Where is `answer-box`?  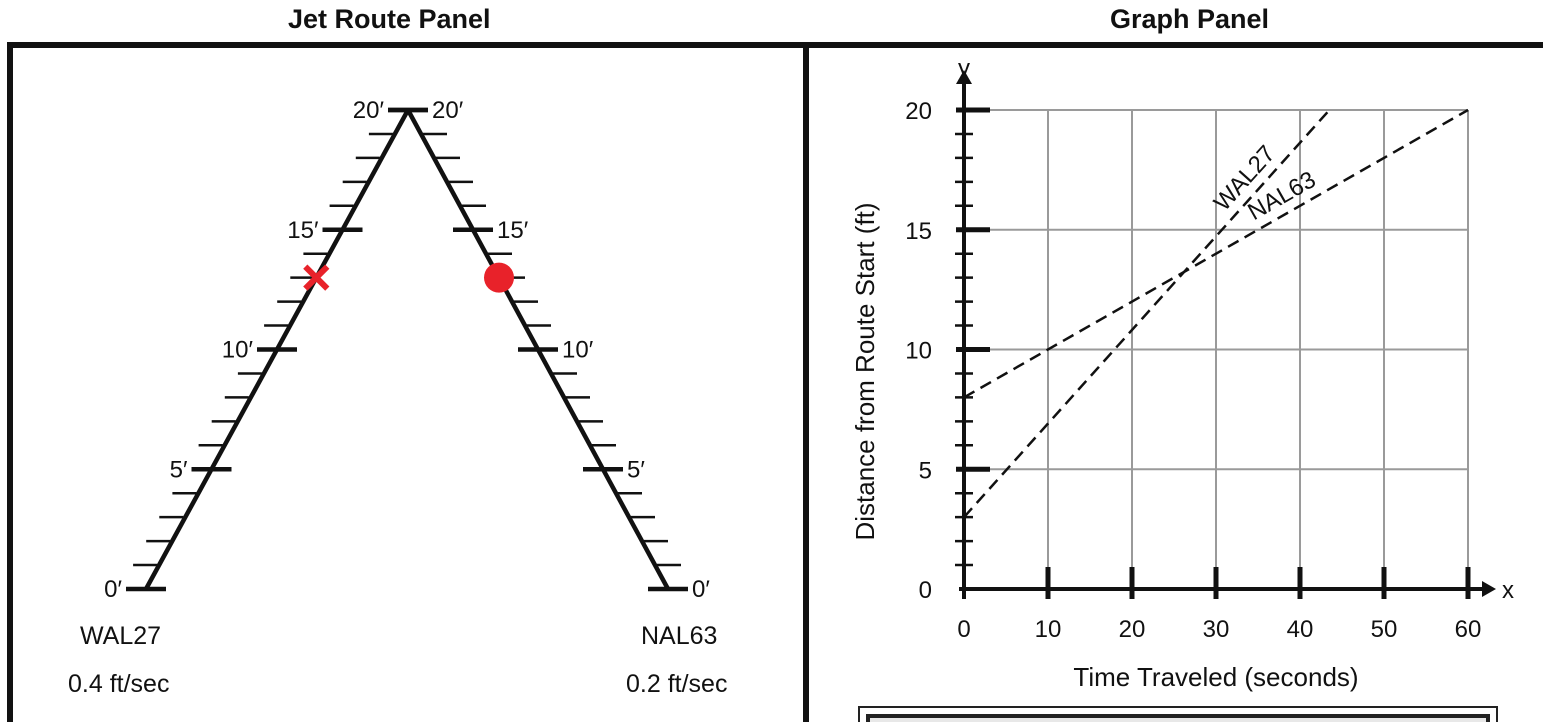
answer-box is located at coordinates (1178, 714).